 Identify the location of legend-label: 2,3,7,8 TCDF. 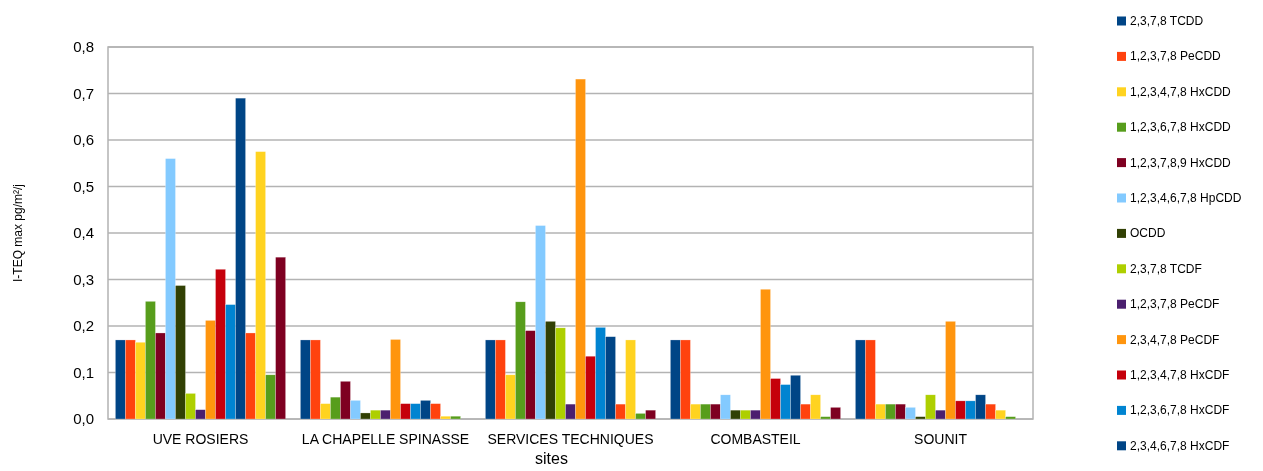
(1166, 268).